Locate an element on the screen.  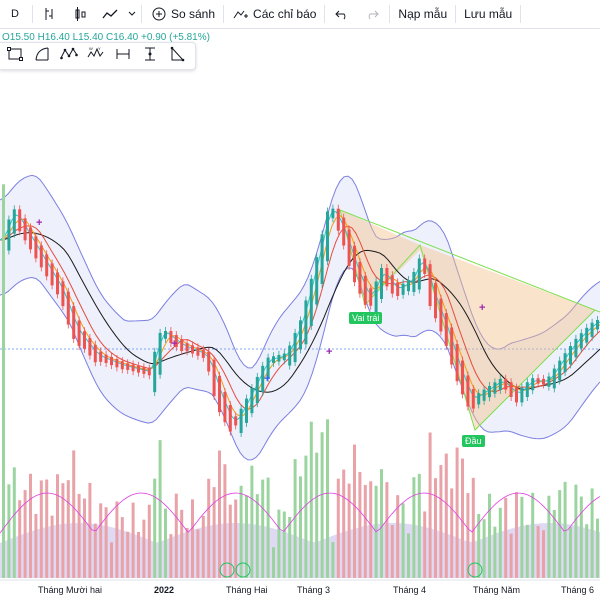
redo-button is located at coordinates (372, 14).